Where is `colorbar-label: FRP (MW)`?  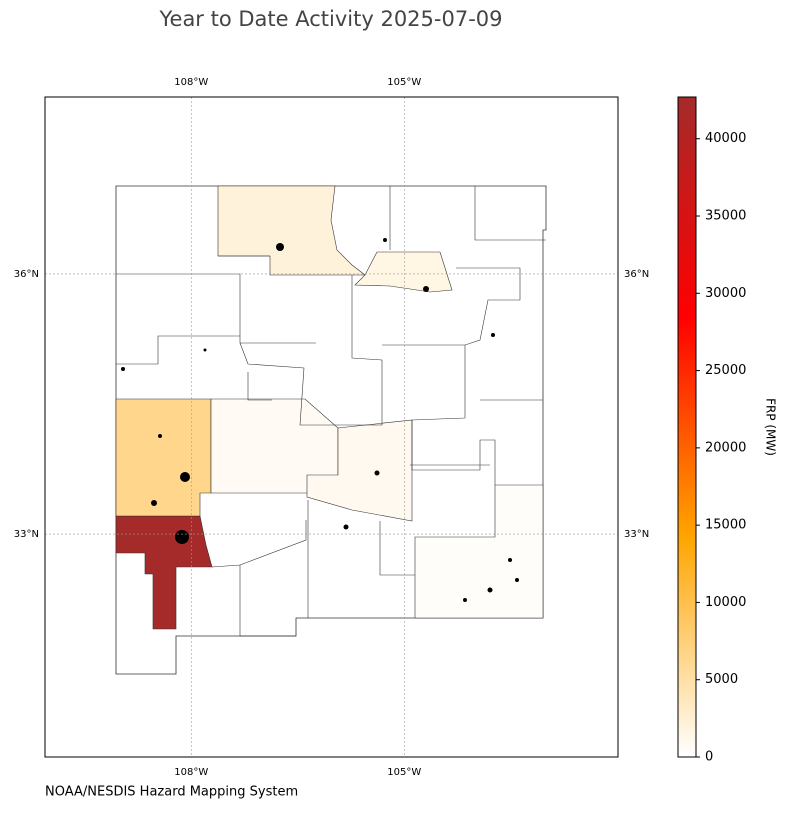 colorbar-label: FRP (MW) is located at coordinates (771, 427).